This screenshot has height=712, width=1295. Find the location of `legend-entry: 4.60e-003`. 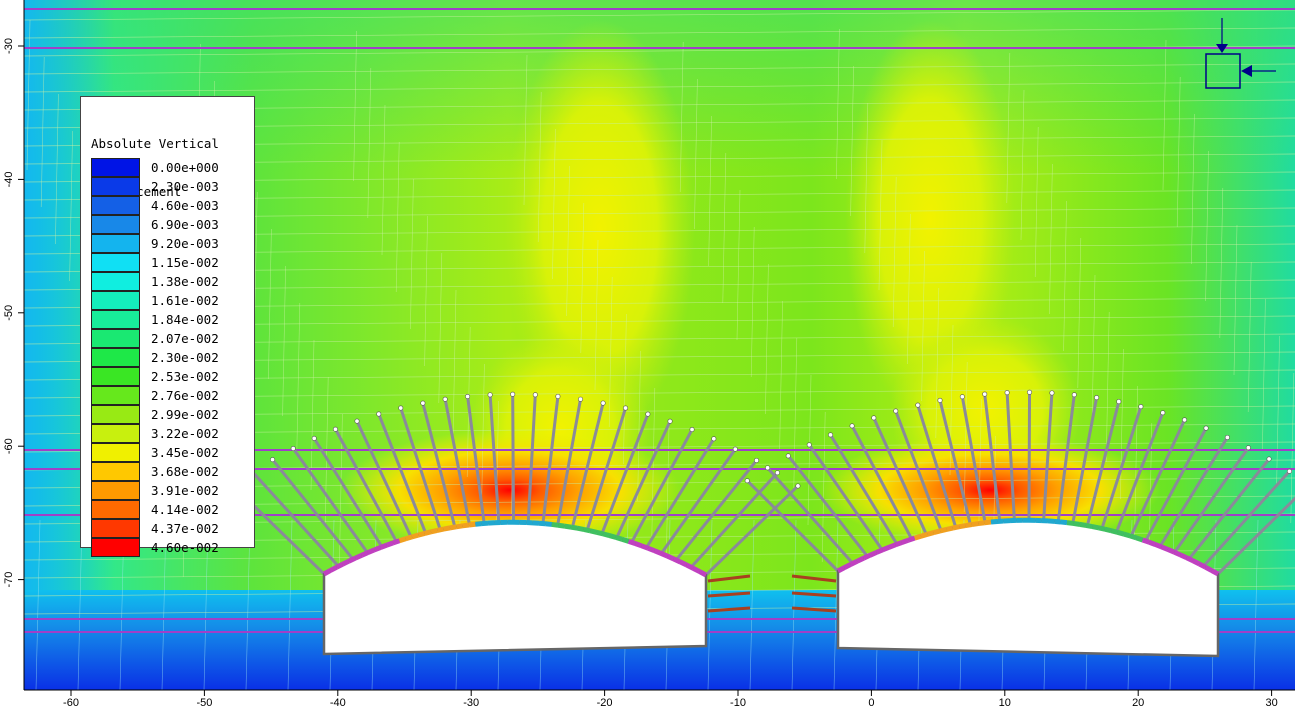

legend-entry: 4.60e-003 is located at coordinates (171, 205).